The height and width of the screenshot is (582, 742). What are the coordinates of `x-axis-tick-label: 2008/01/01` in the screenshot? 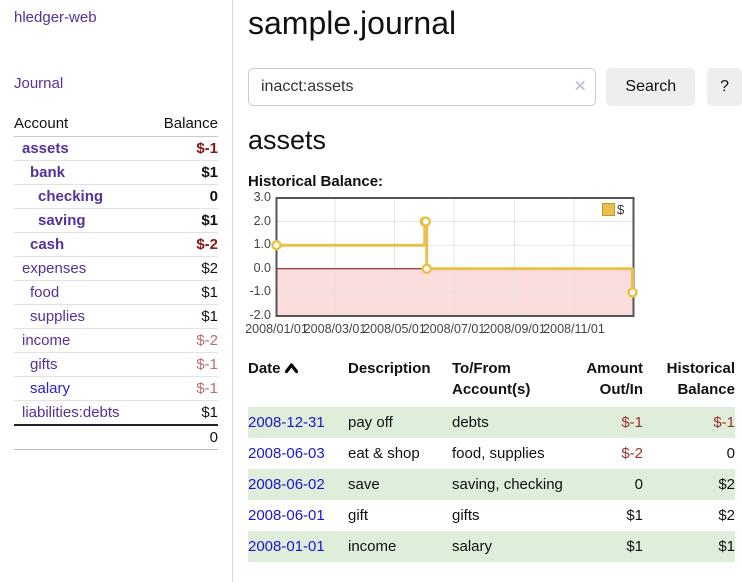 It's located at (276, 329).